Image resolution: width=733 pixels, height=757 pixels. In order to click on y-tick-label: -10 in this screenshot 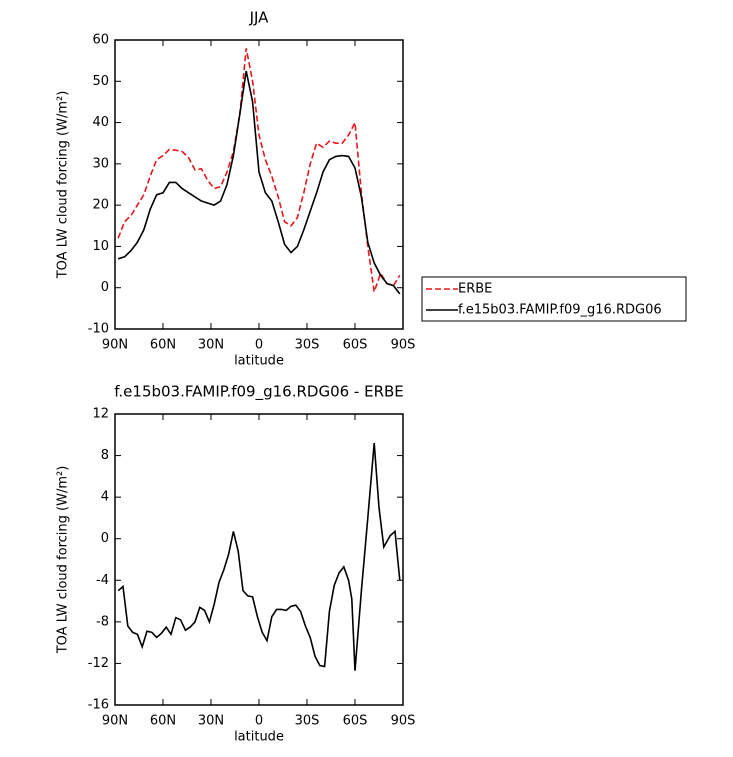, I will do `click(98, 329)`.